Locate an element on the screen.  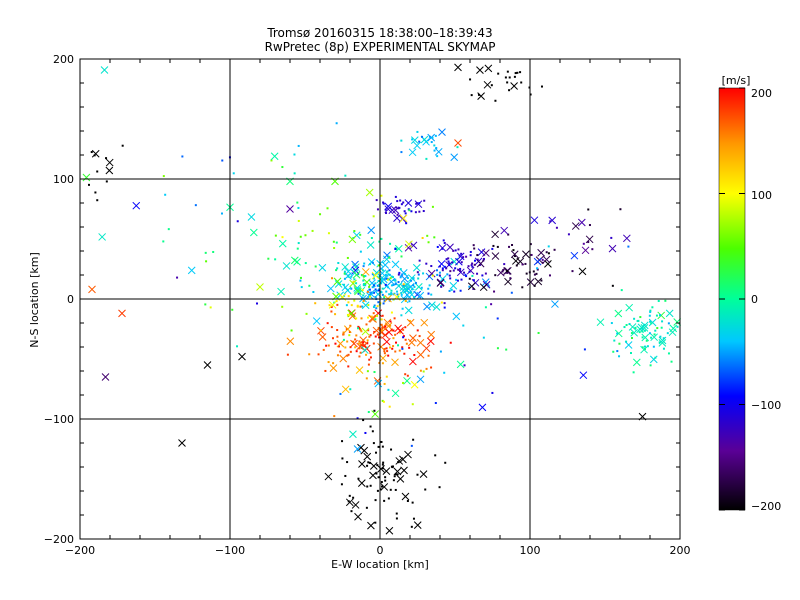
chart-title: Tromsø 20160315 18:38:00–18:39:43 is located at coordinates (379, 33).